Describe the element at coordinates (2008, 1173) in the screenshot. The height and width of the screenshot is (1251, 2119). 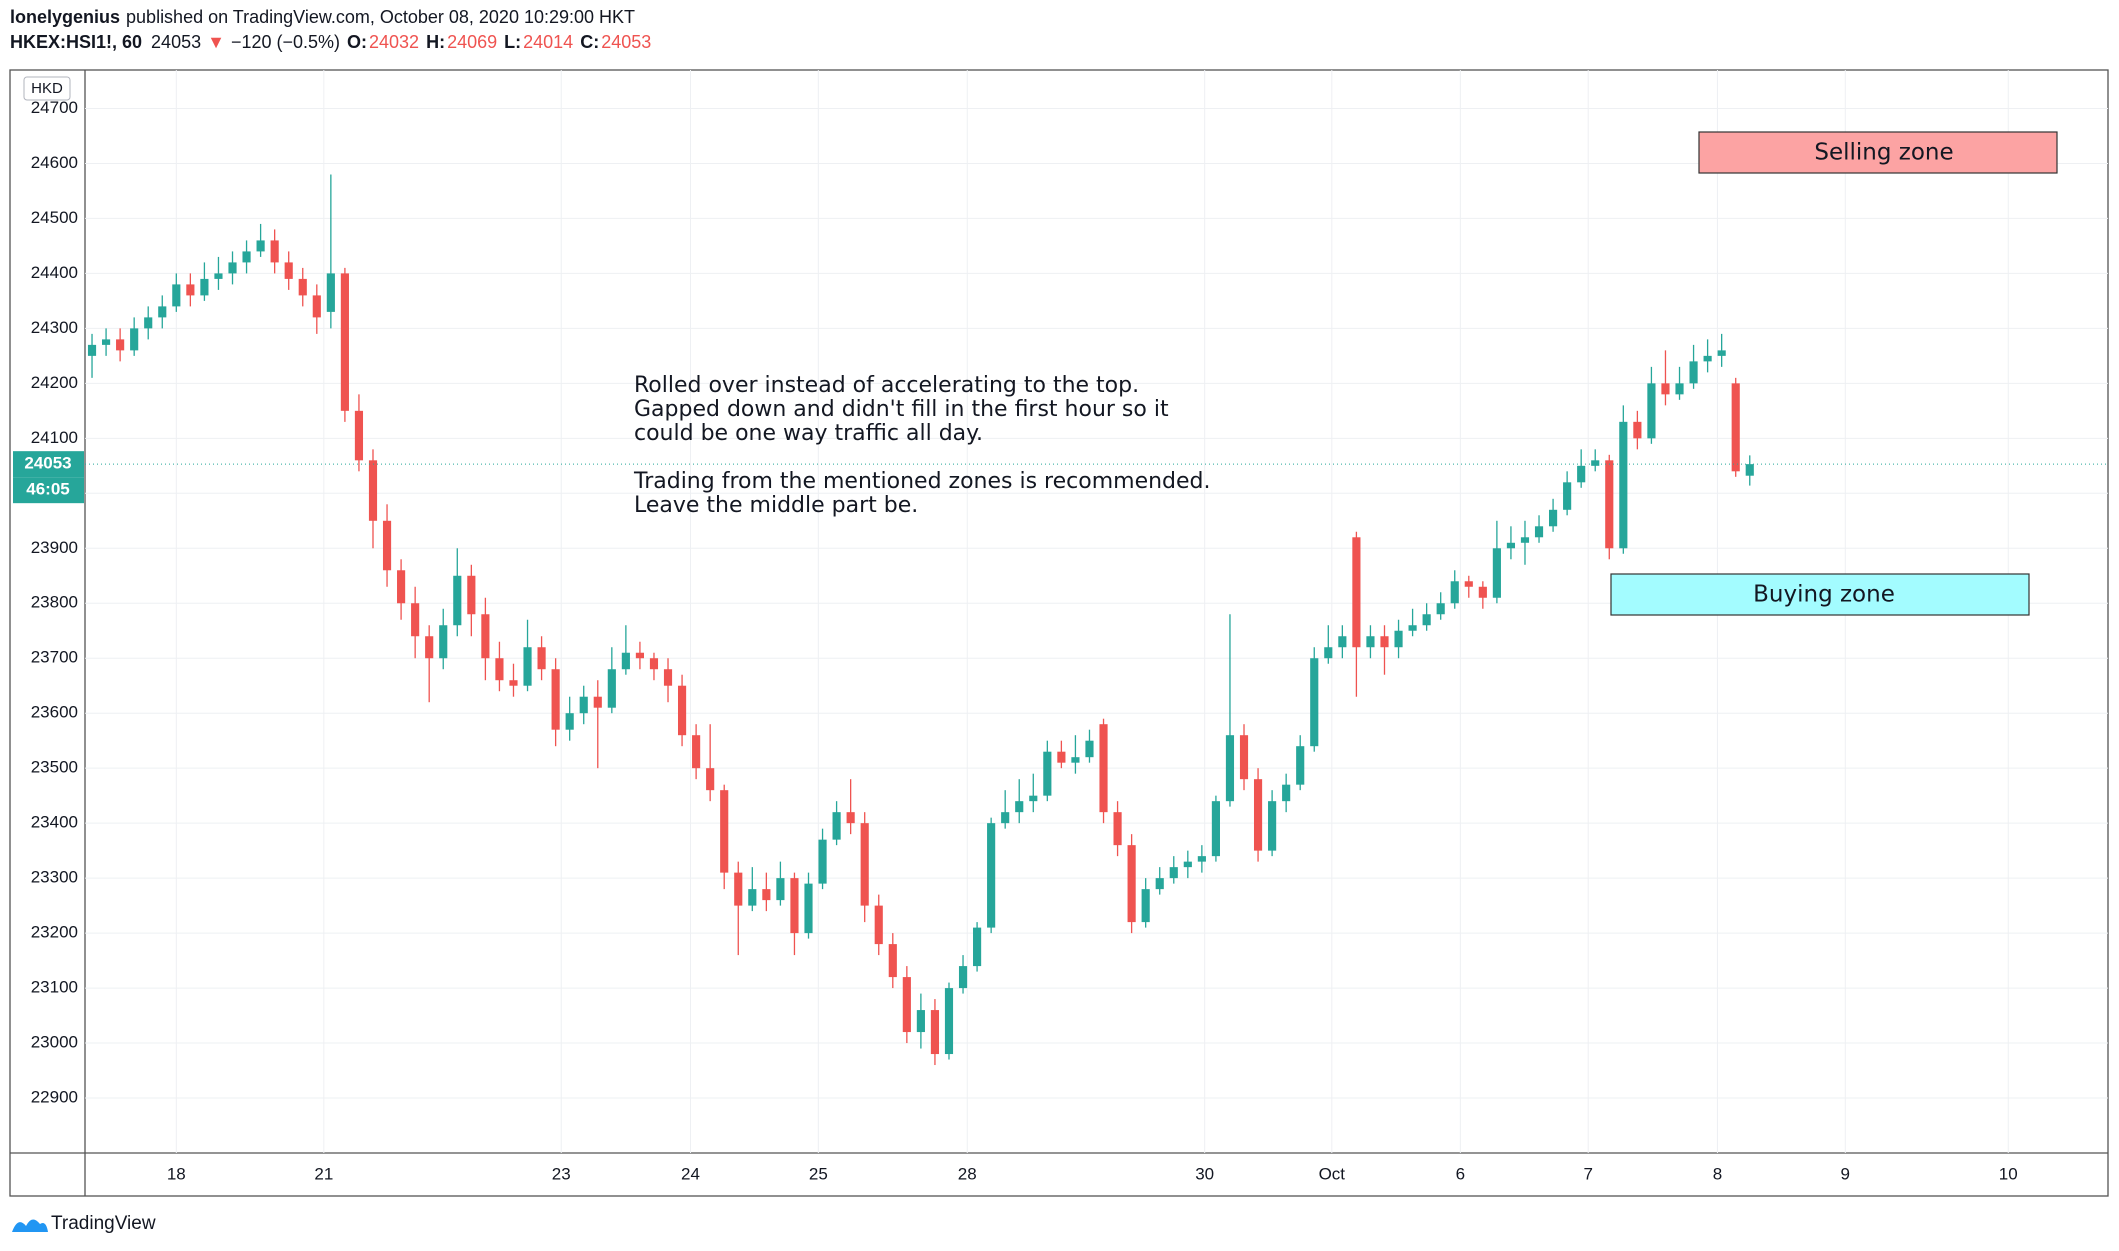
I see `x-tick-label: 10` at that location.